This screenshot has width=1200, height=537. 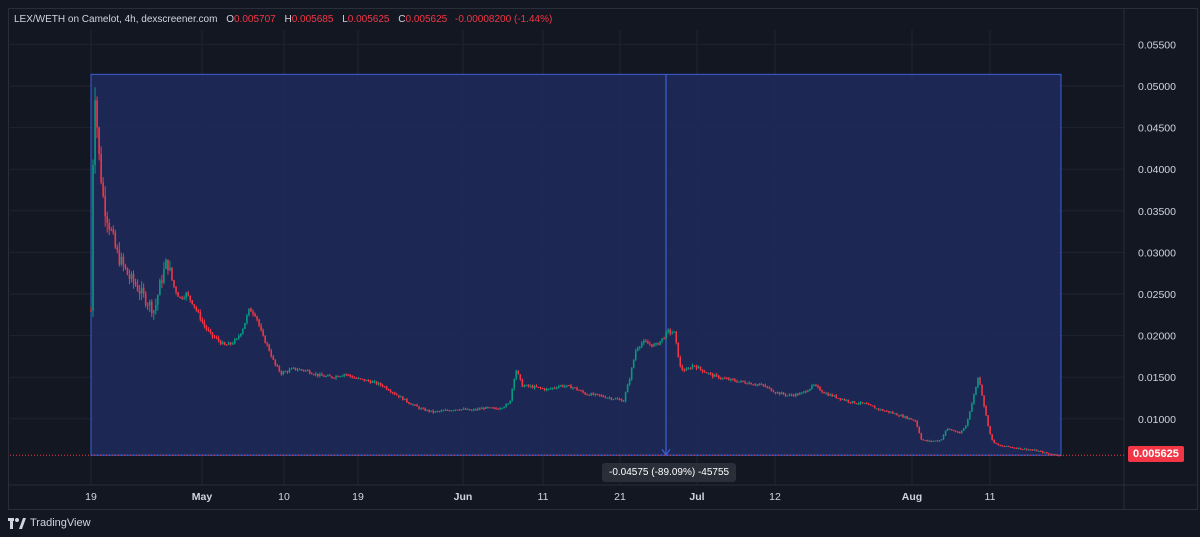 I want to click on low-label: L, so click(x=345, y=19).